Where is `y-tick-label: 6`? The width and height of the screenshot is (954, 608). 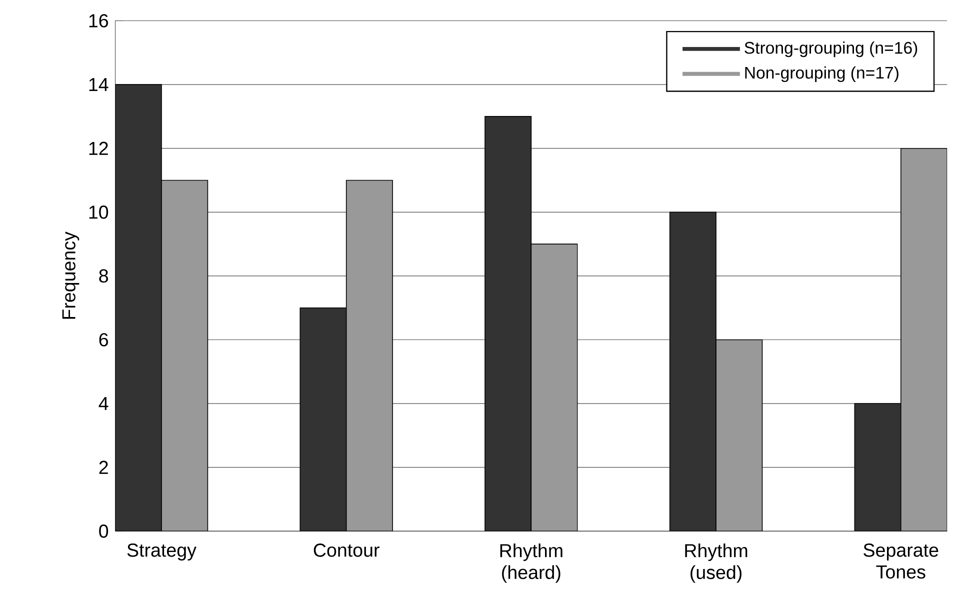 y-tick-label: 6 is located at coordinates (103, 339).